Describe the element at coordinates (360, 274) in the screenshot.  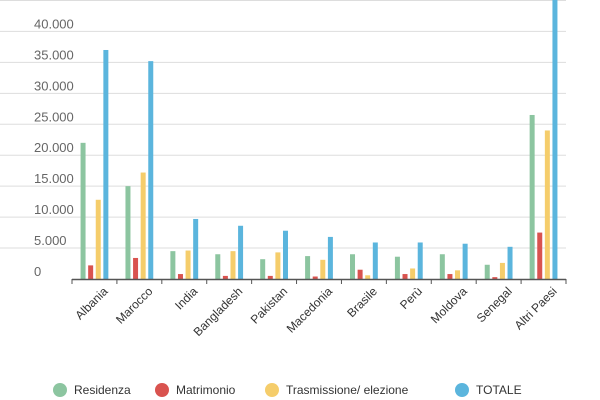
I see `bar-matrimonio-brasile` at that location.